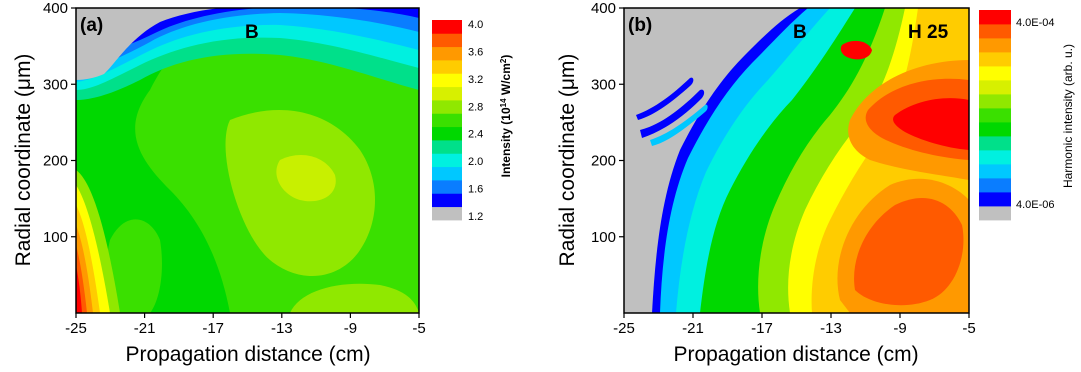  What do you see at coordinates (640, 25) in the screenshot?
I see `panel-label: (b)` at bounding box center [640, 25].